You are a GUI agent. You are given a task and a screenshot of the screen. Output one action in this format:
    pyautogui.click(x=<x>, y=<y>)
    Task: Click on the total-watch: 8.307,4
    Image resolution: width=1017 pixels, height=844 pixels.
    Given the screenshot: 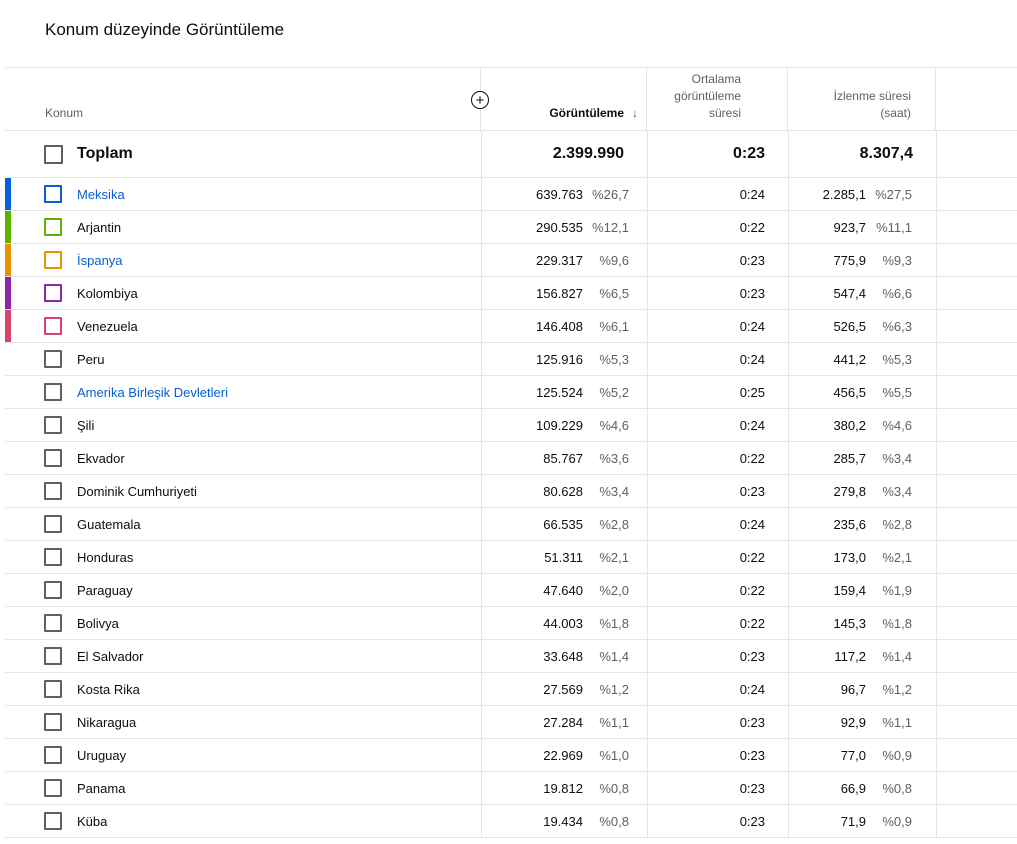 What is the action you would take?
    pyautogui.click(x=886, y=153)
    